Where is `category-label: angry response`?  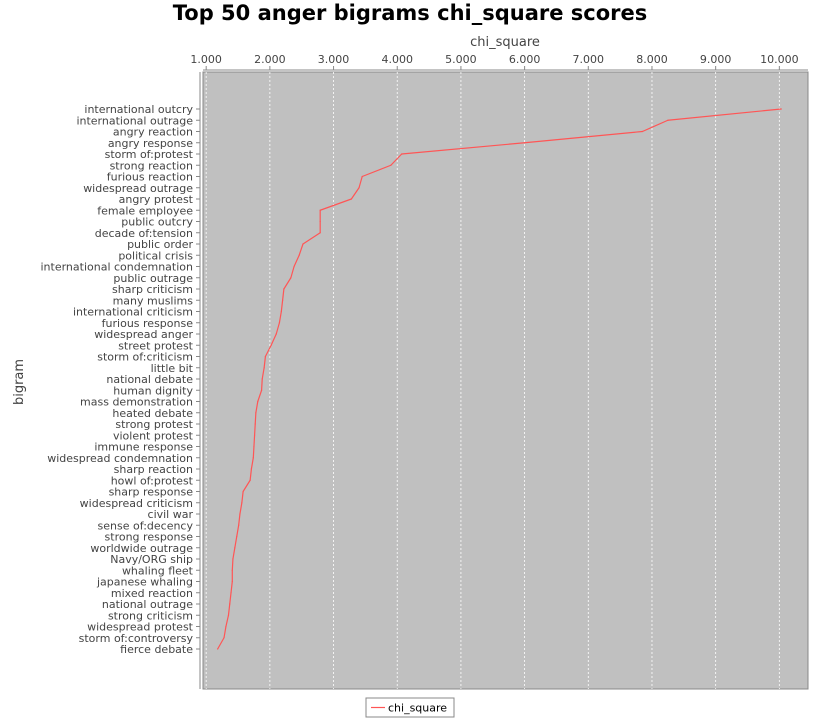
category-label: angry response is located at coordinates (150, 143).